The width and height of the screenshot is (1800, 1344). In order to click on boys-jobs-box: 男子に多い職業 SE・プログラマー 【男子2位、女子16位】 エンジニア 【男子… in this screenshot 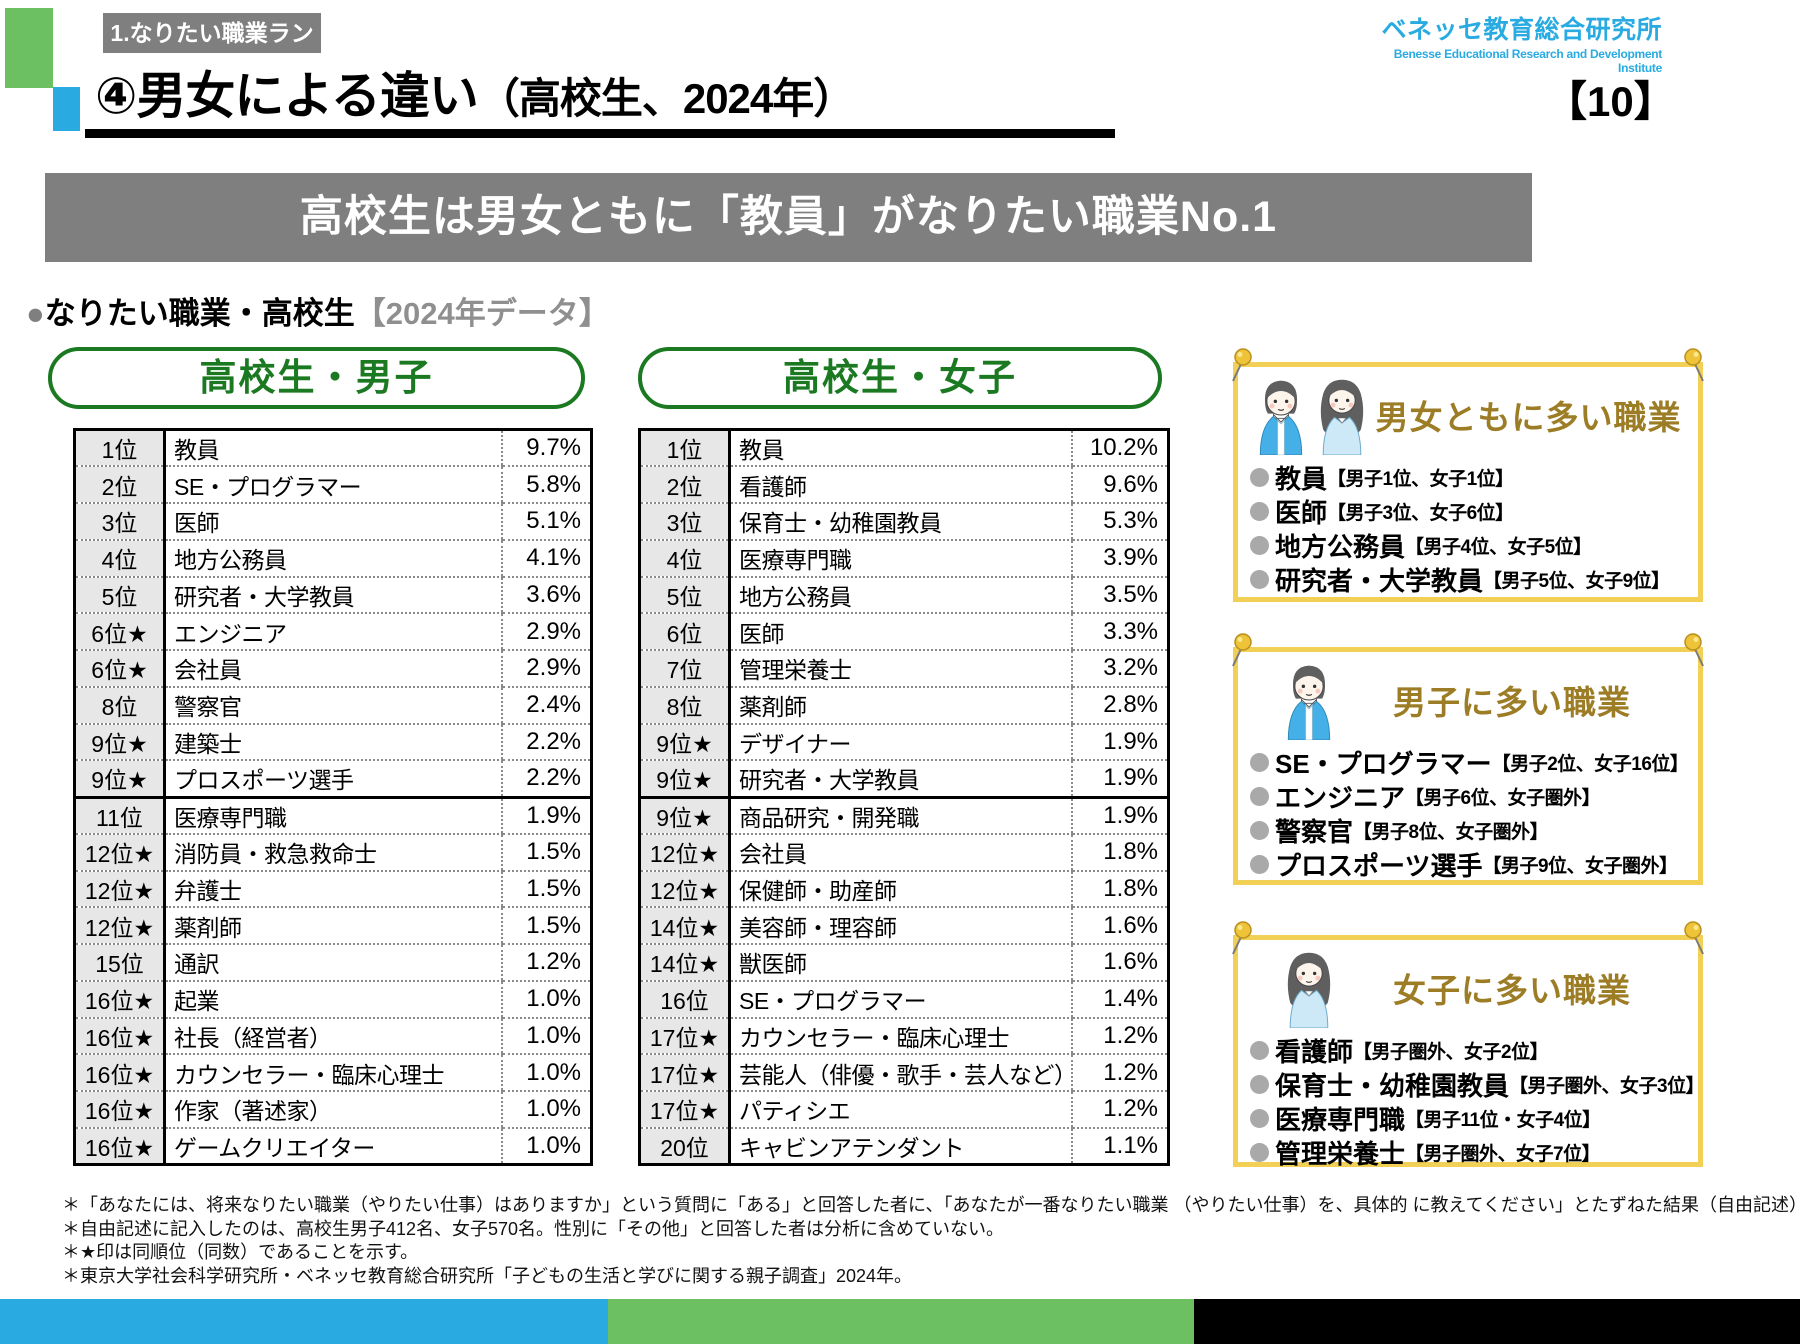, I will do `click(1468, 759)`.